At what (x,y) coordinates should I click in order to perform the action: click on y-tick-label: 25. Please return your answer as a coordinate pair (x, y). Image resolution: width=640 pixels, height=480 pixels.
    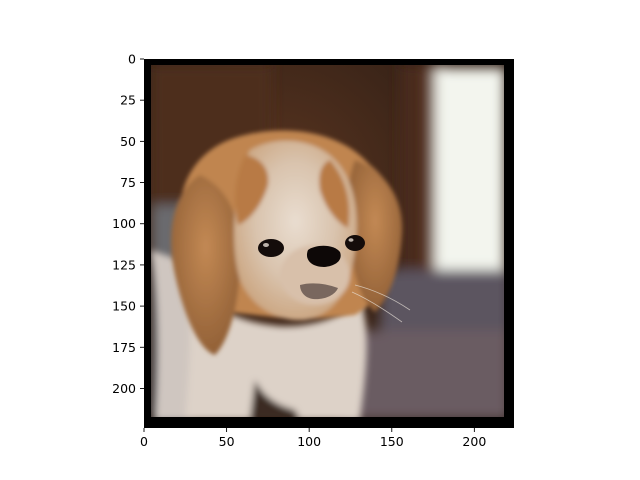
    Looking at the image, I should click on (128, 100).